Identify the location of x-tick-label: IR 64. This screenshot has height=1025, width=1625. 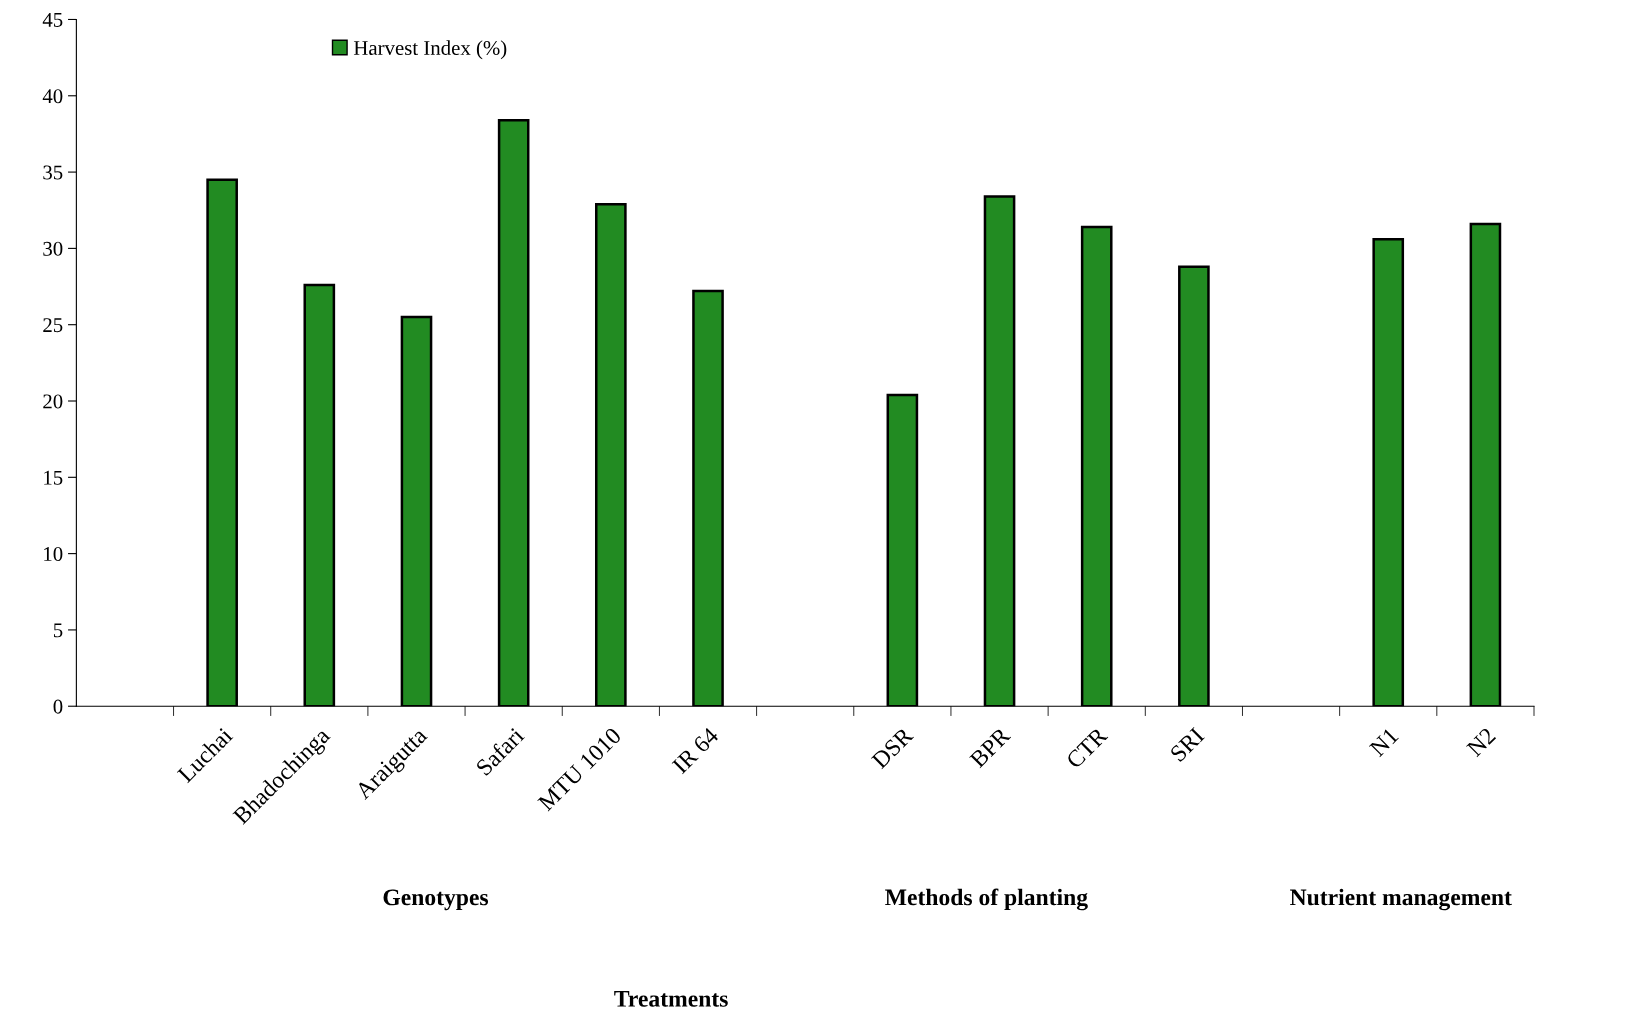
(695, 750).